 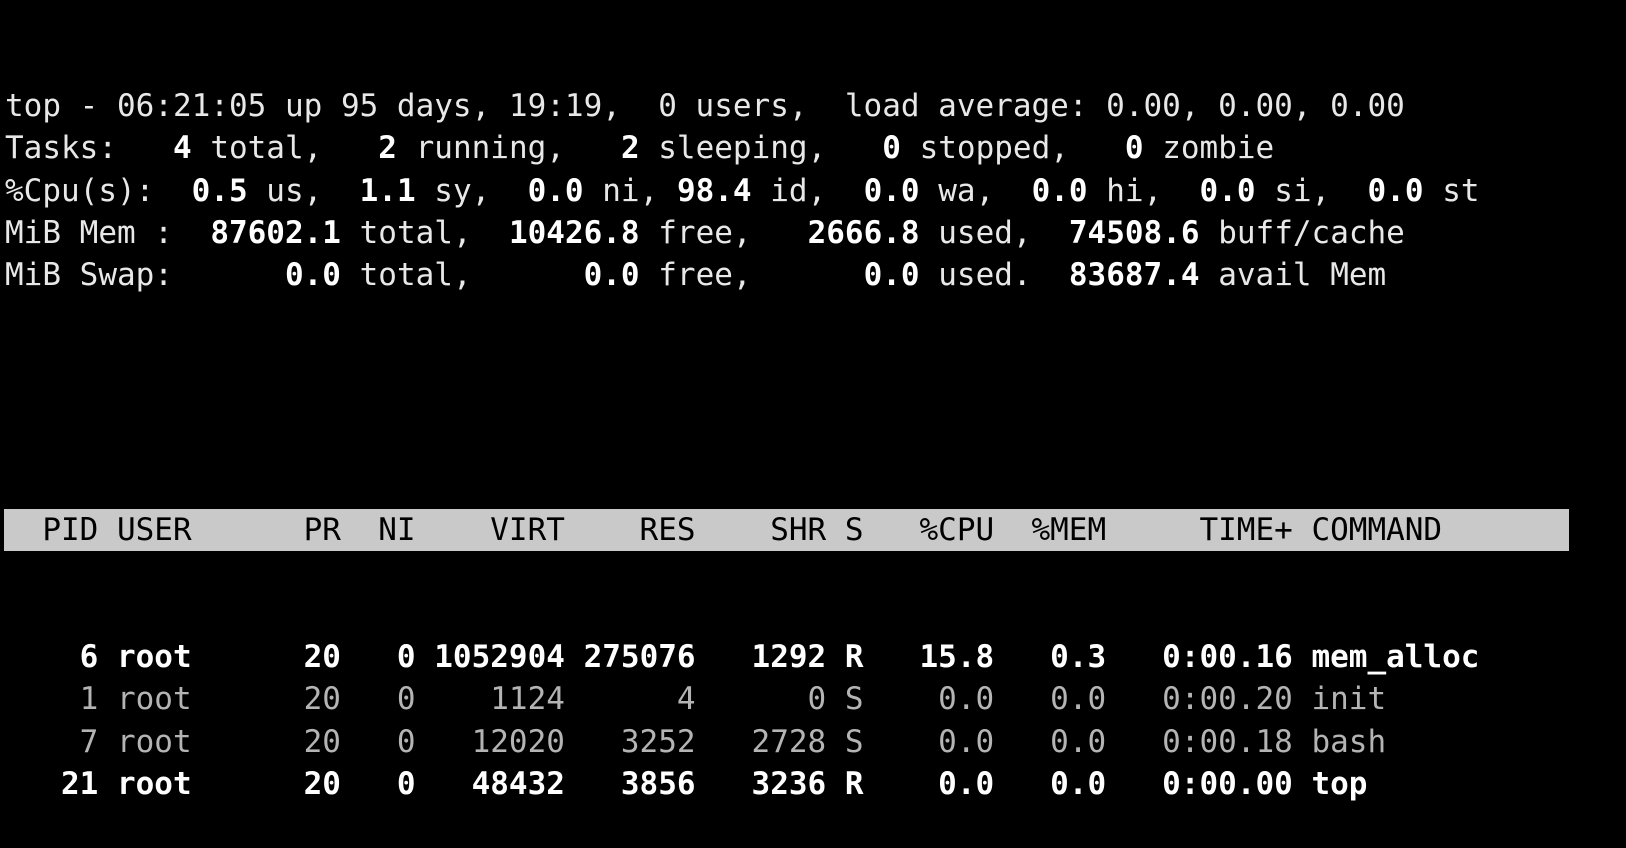 What do you see at coordinates (79, 784) in the screenshot?
I see `cell-pid: 21` at bounding box center [79, 784].